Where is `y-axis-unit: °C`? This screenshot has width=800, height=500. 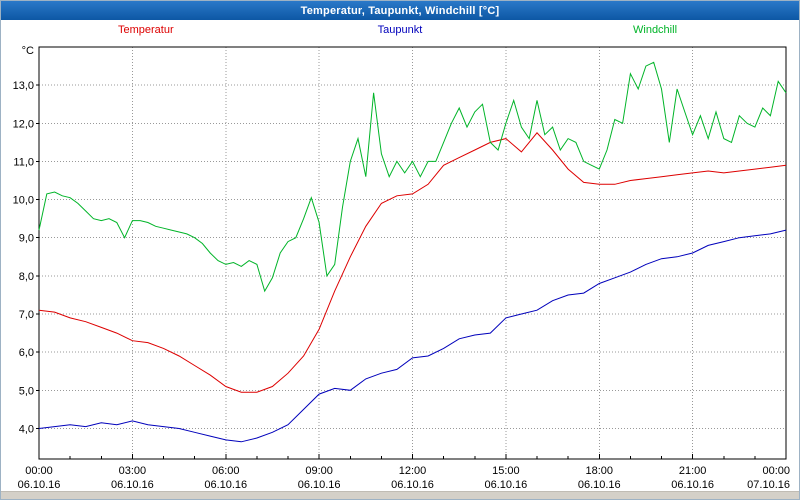
y-axis-unit: °C is located at coordinates (28, 51).